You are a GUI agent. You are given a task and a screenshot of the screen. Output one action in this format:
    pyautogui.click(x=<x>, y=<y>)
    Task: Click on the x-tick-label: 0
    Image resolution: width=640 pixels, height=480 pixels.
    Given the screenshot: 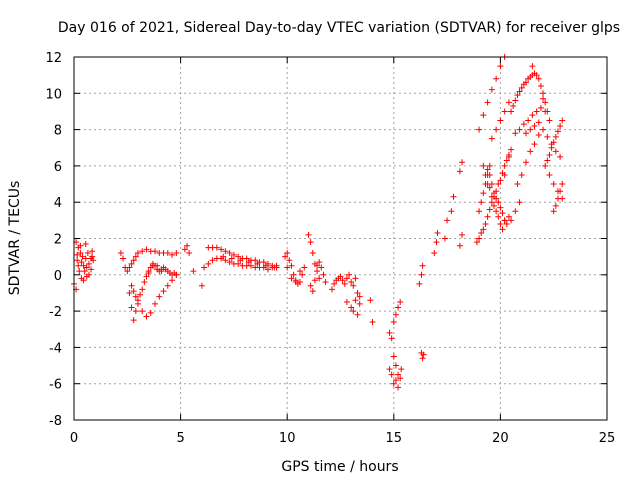 What is the action you would take?
    pyautogui.click(x=74, y=438)
    